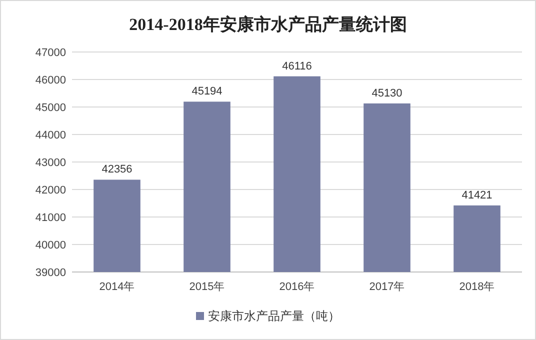  What do you see at coordinates (268, 24) in the screenshot?
I see `chart-title: 2014-2018年安康市水产品产量统计图` at bounding box center [268, 24].